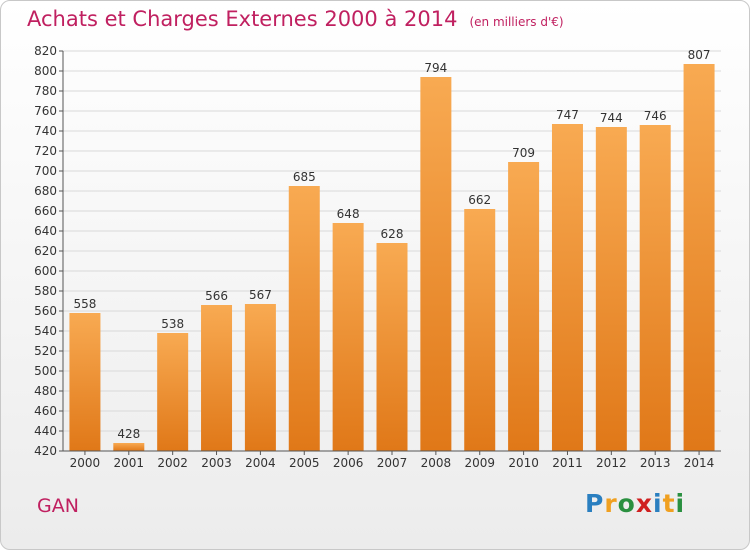 The image size is (750, 550). What do you see at coordinates (242, 19) in the screenshot?
I see `chart-title-text: Achats et Charges Externes 2000 à 2014` at bounding box center [242, 19].